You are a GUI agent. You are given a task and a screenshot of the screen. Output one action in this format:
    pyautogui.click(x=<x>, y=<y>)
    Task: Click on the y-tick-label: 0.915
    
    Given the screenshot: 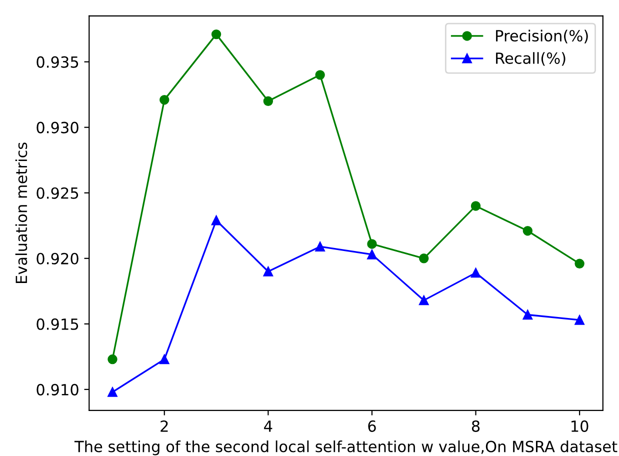 What is the action you would take?
    pyautogui.click(x=57, y=324)
    